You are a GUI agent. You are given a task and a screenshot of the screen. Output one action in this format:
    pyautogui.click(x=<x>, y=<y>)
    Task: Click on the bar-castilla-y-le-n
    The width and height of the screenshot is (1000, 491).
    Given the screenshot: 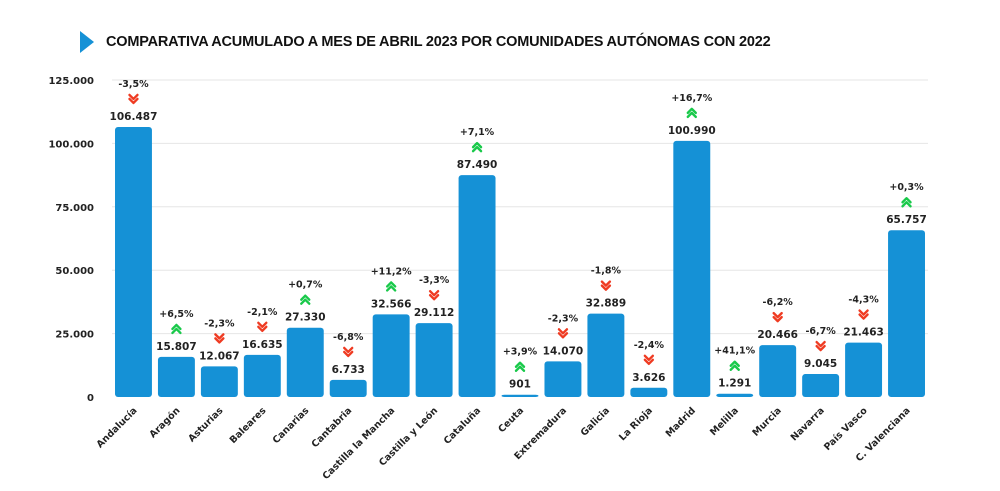 What is the action you would take?
    pyautogui.click(x=434, y=360)
    